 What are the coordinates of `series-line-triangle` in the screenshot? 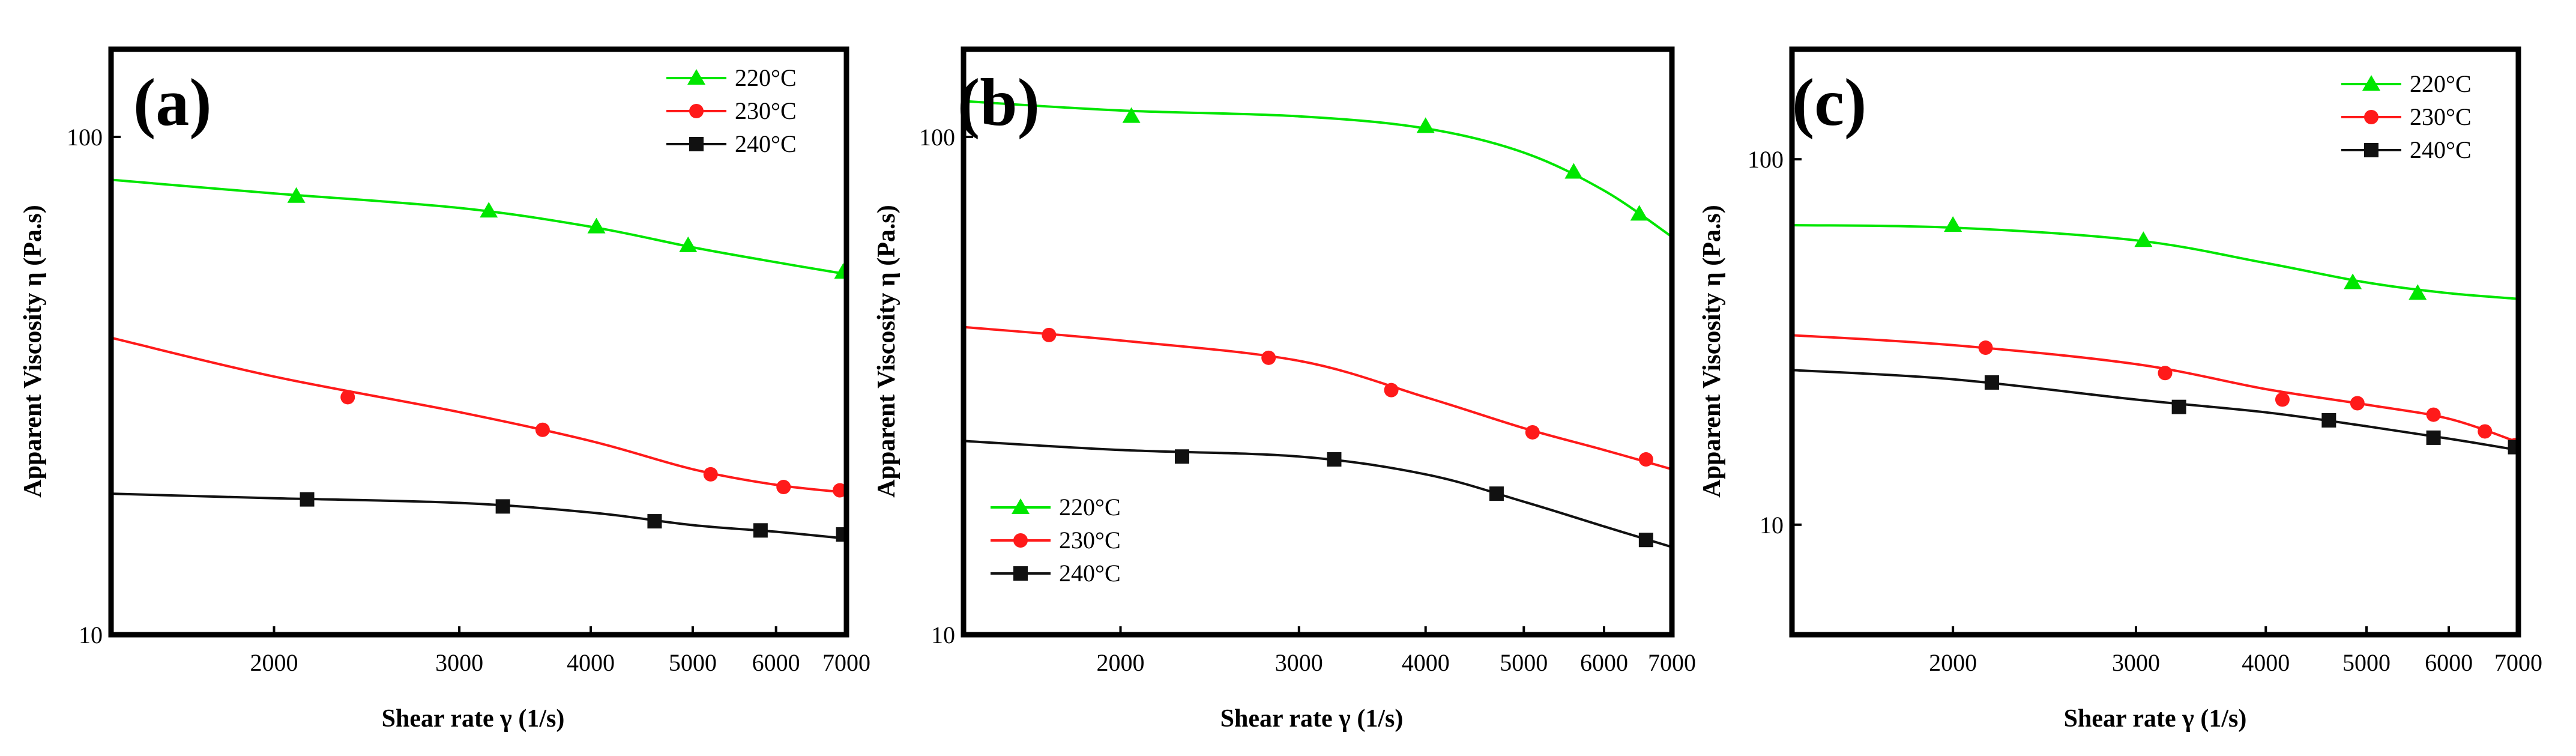 It's located at (478, 227).